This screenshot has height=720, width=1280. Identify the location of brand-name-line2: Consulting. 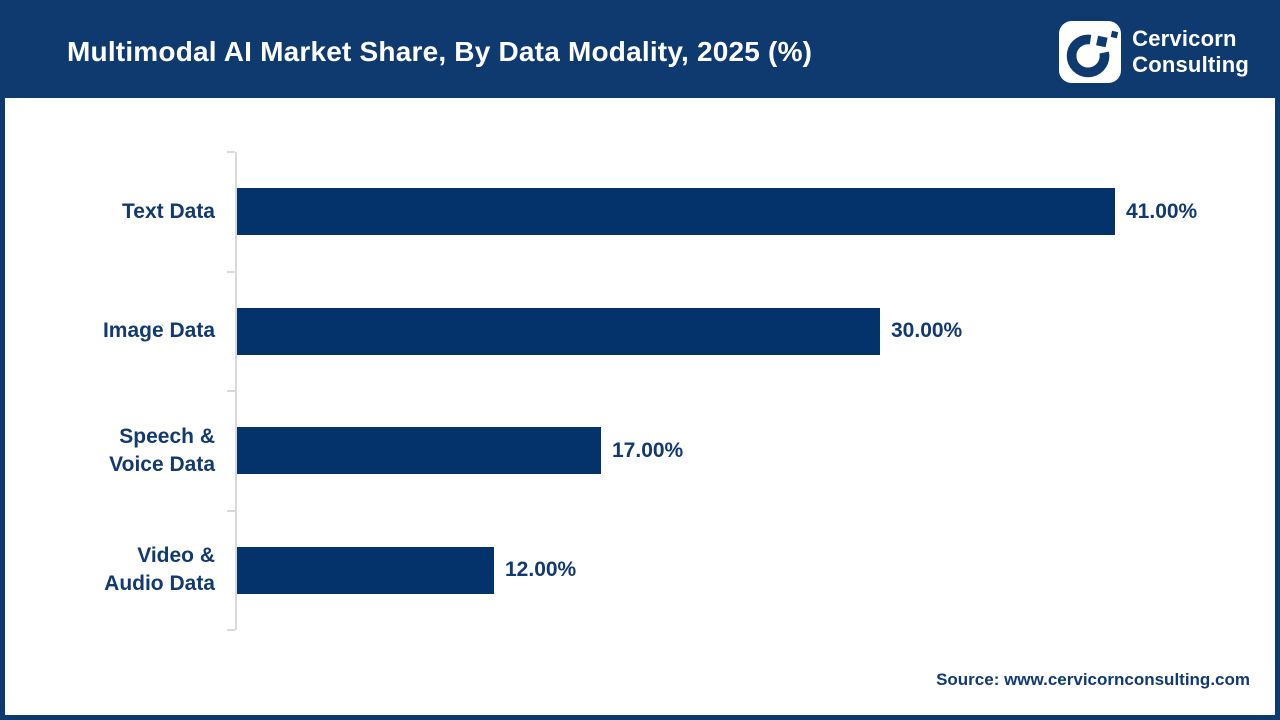
(1190, 64).